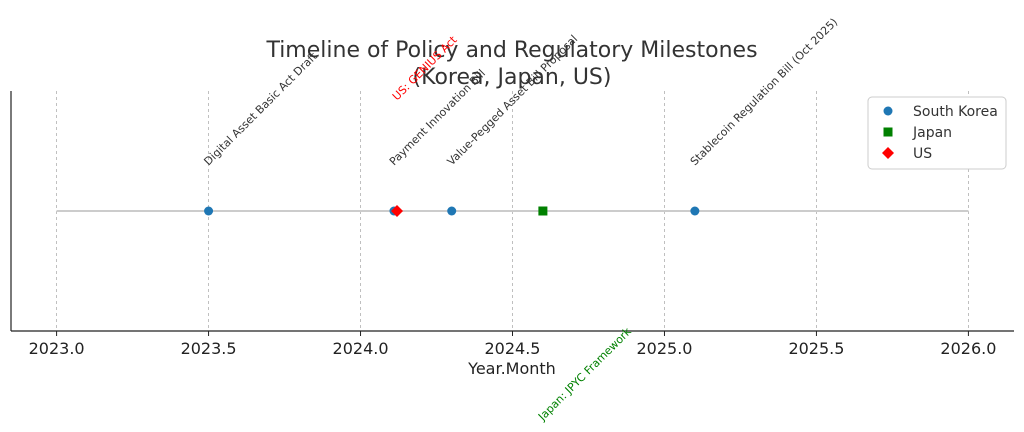 This screenshot has height=432, width=1024. Describe the element at coordinates (543, 211) in the screenshot. I see `japan-marker` at that location.